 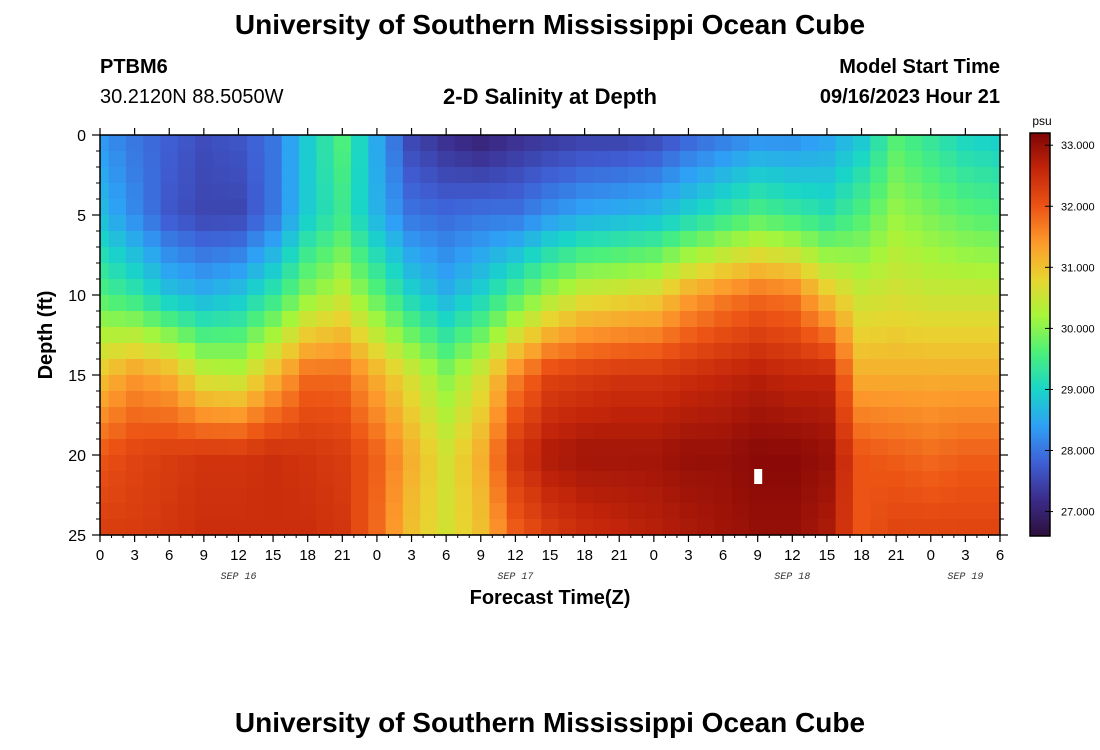 What do you see at coordinates (619, 555) in the screenshot?
I see `x-tick-label: 21` at bounding box center [619, 555].